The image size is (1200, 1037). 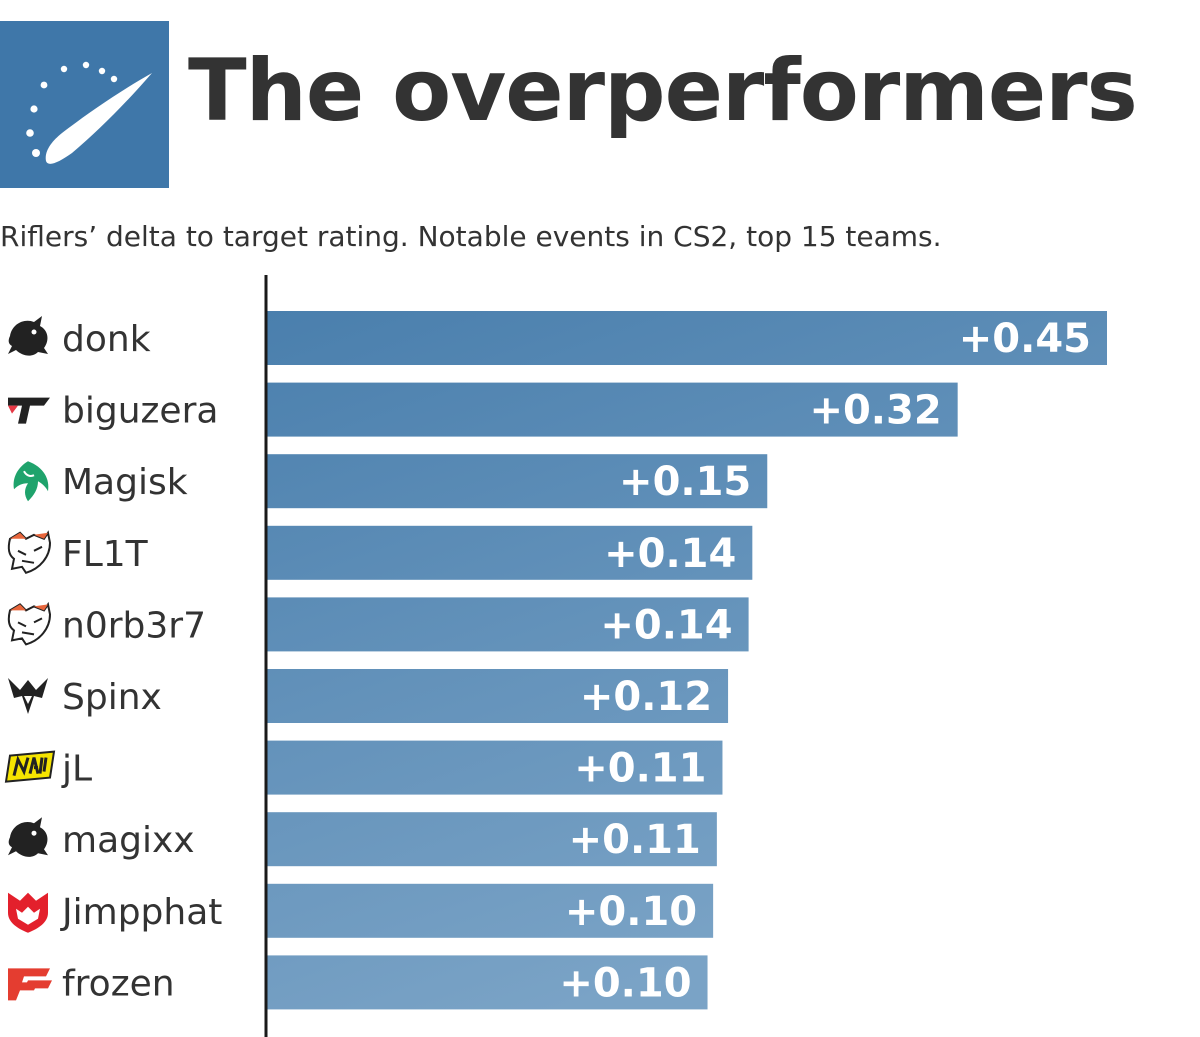 I want to click on bar-value-label: +0.15, so click(x=685, y=482).